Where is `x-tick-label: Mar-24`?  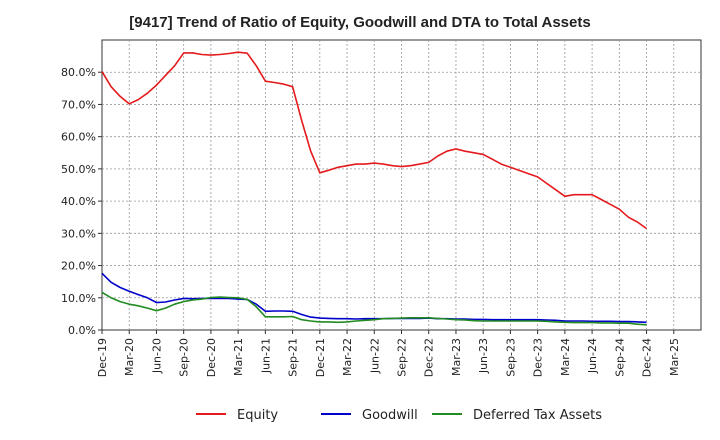
x-tick-label: Mar-24 is located at coordinates (565, 357).